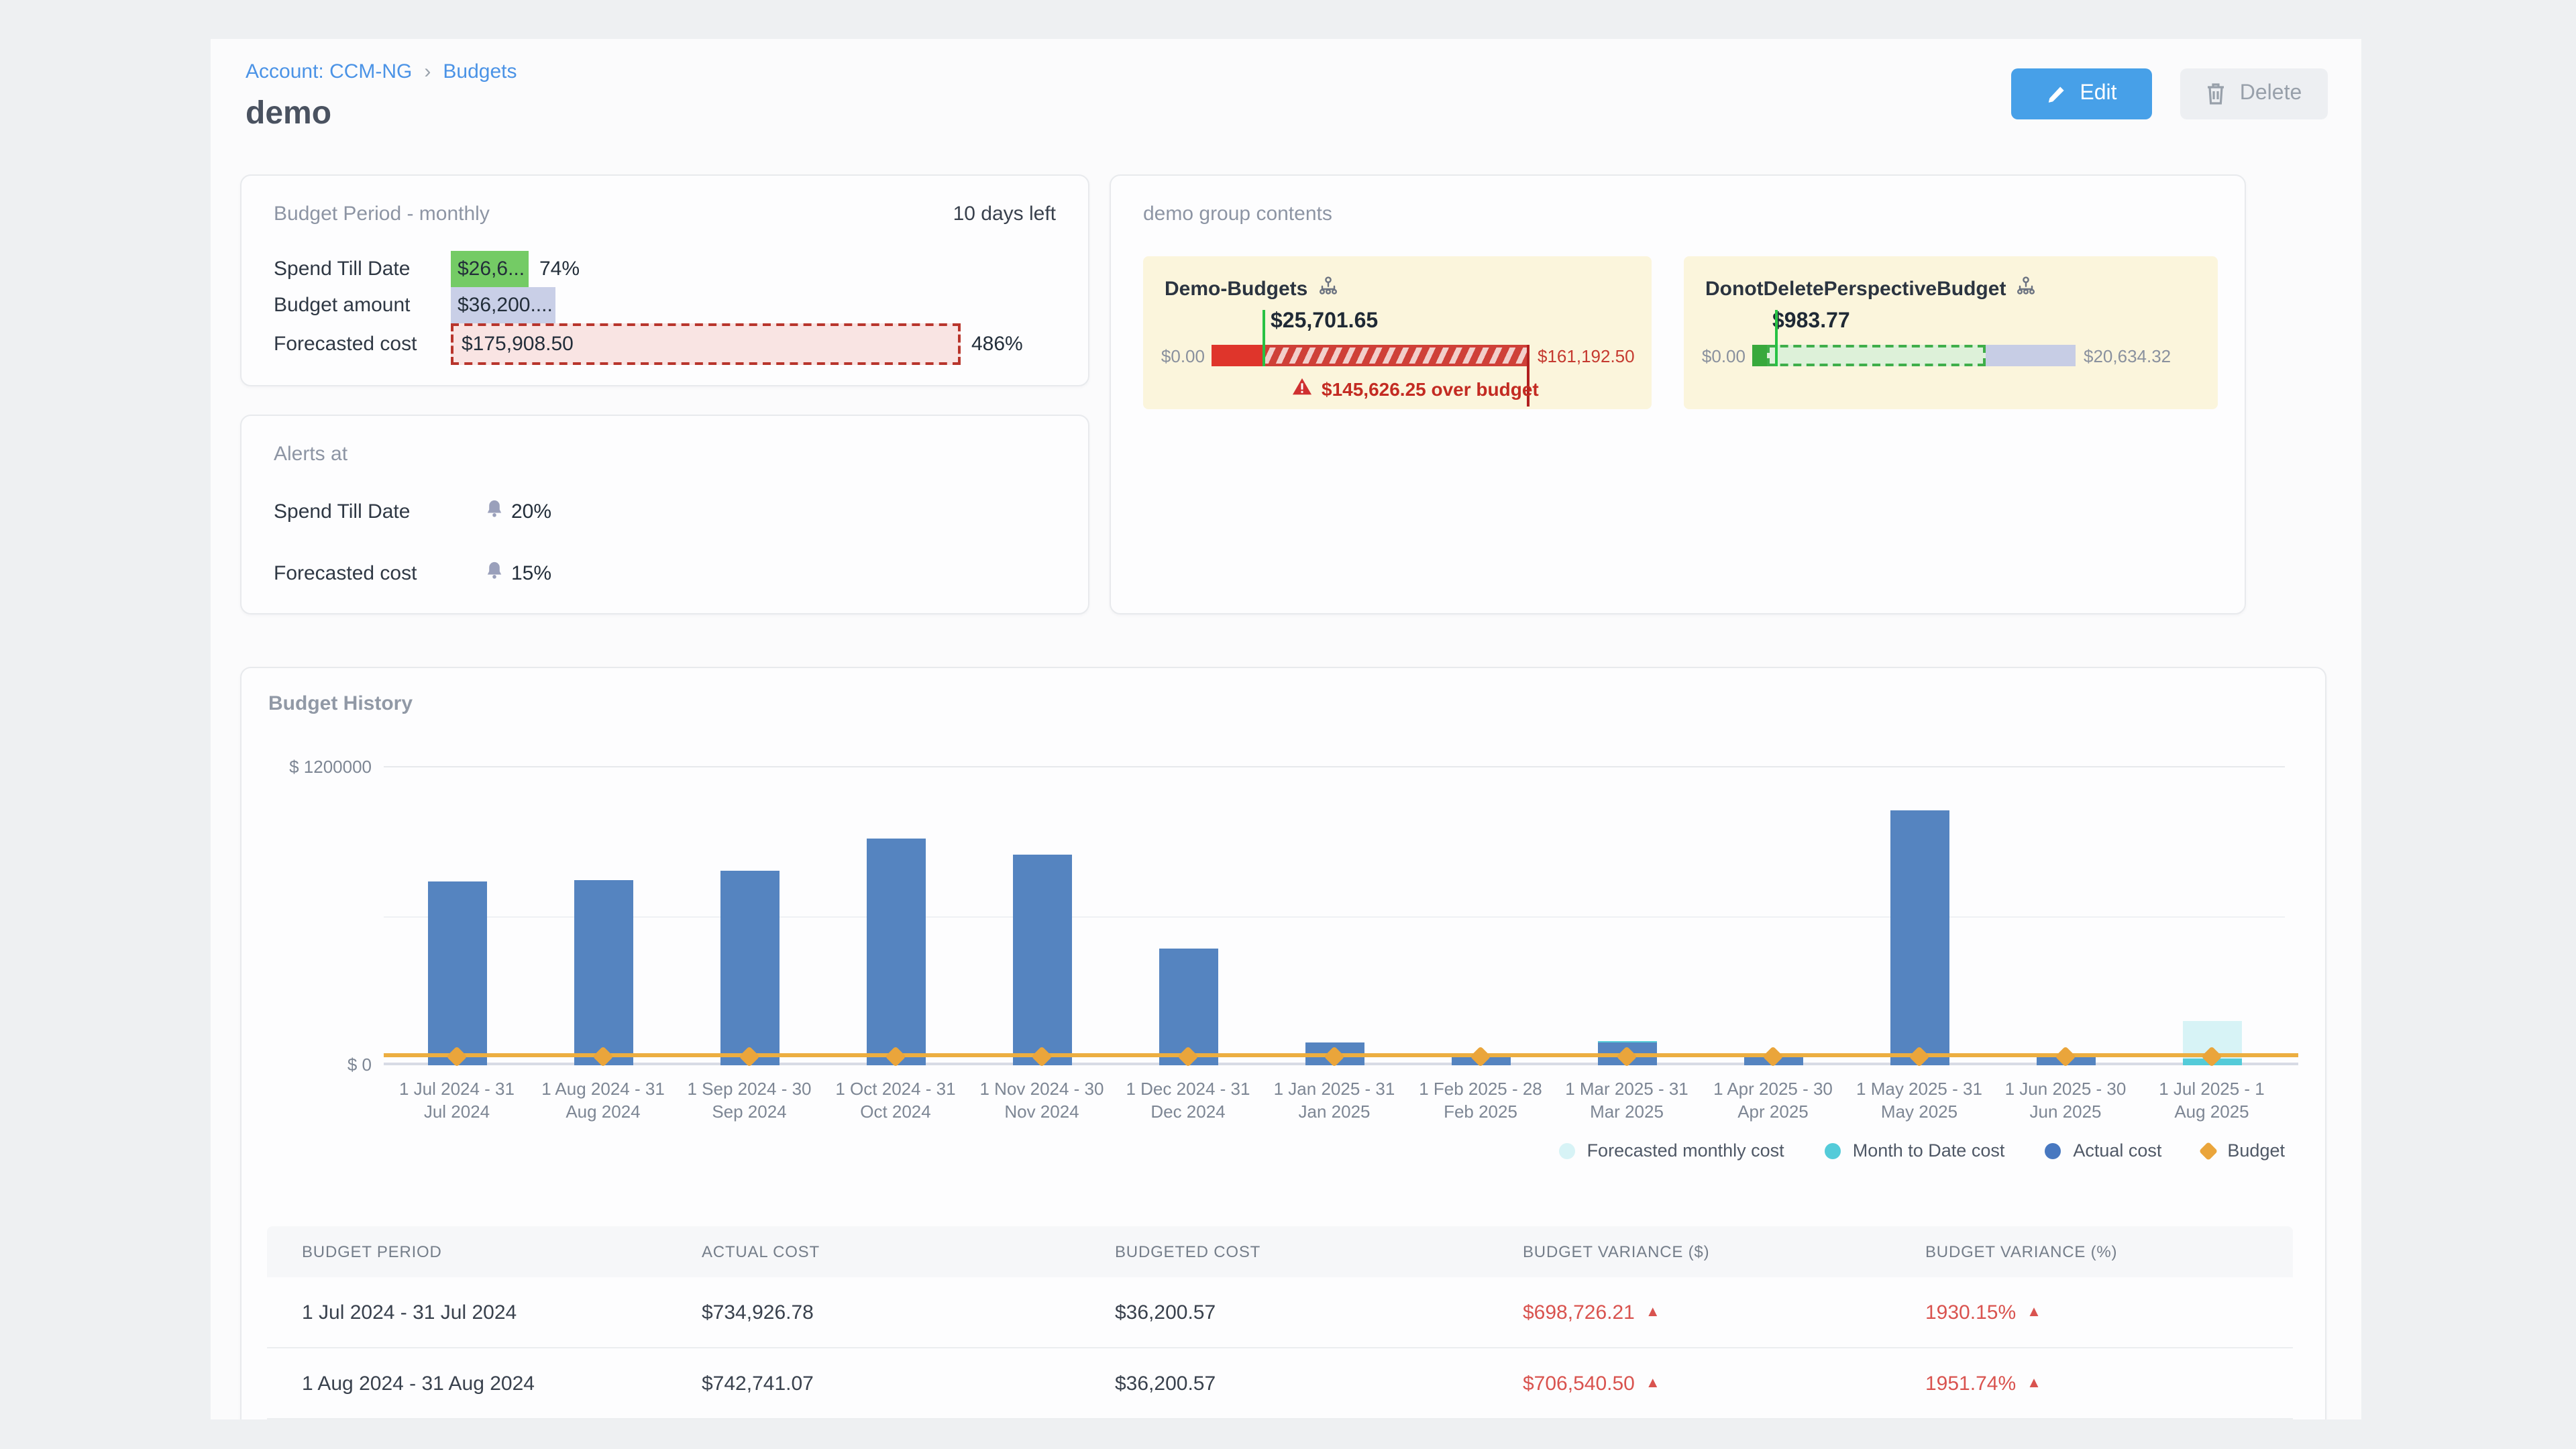 The width and height of the screenshot is (2576, 1449). I want to click on cell-variance-usd: $698,726.21 ▲, so click(1724, 1312).